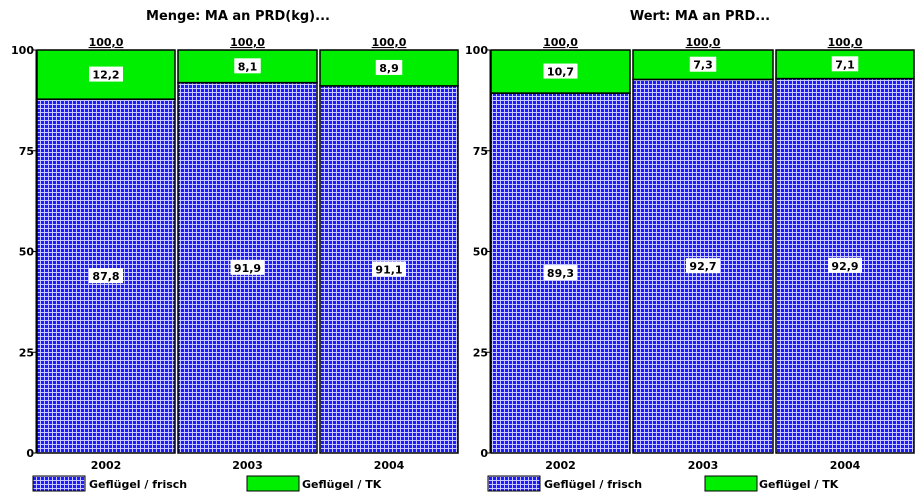  I want to click on data-label-frisch-2003: 92,7, so click(702, 266).